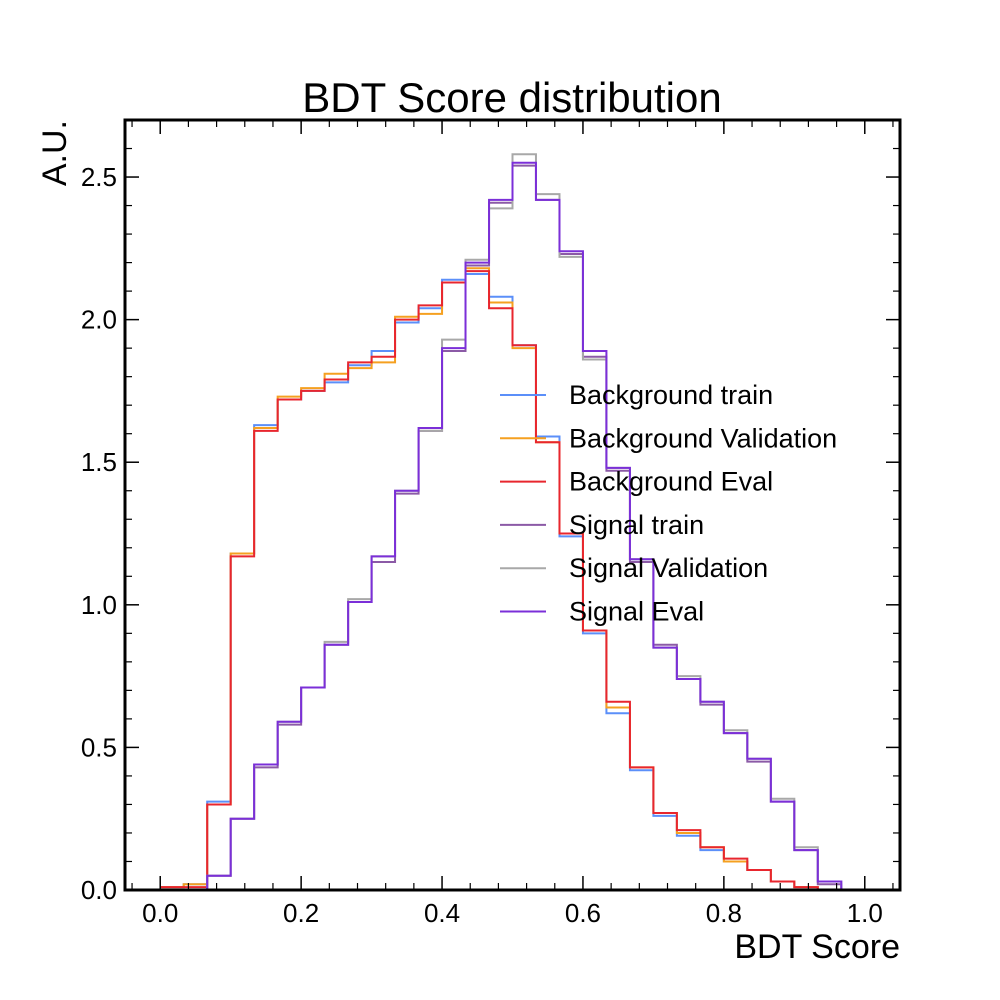 The image size is (1000, 1000). Describe the element at coordinates (671, 482) in the screenshot. I see `legend-label-3: Background Eval` at that location.